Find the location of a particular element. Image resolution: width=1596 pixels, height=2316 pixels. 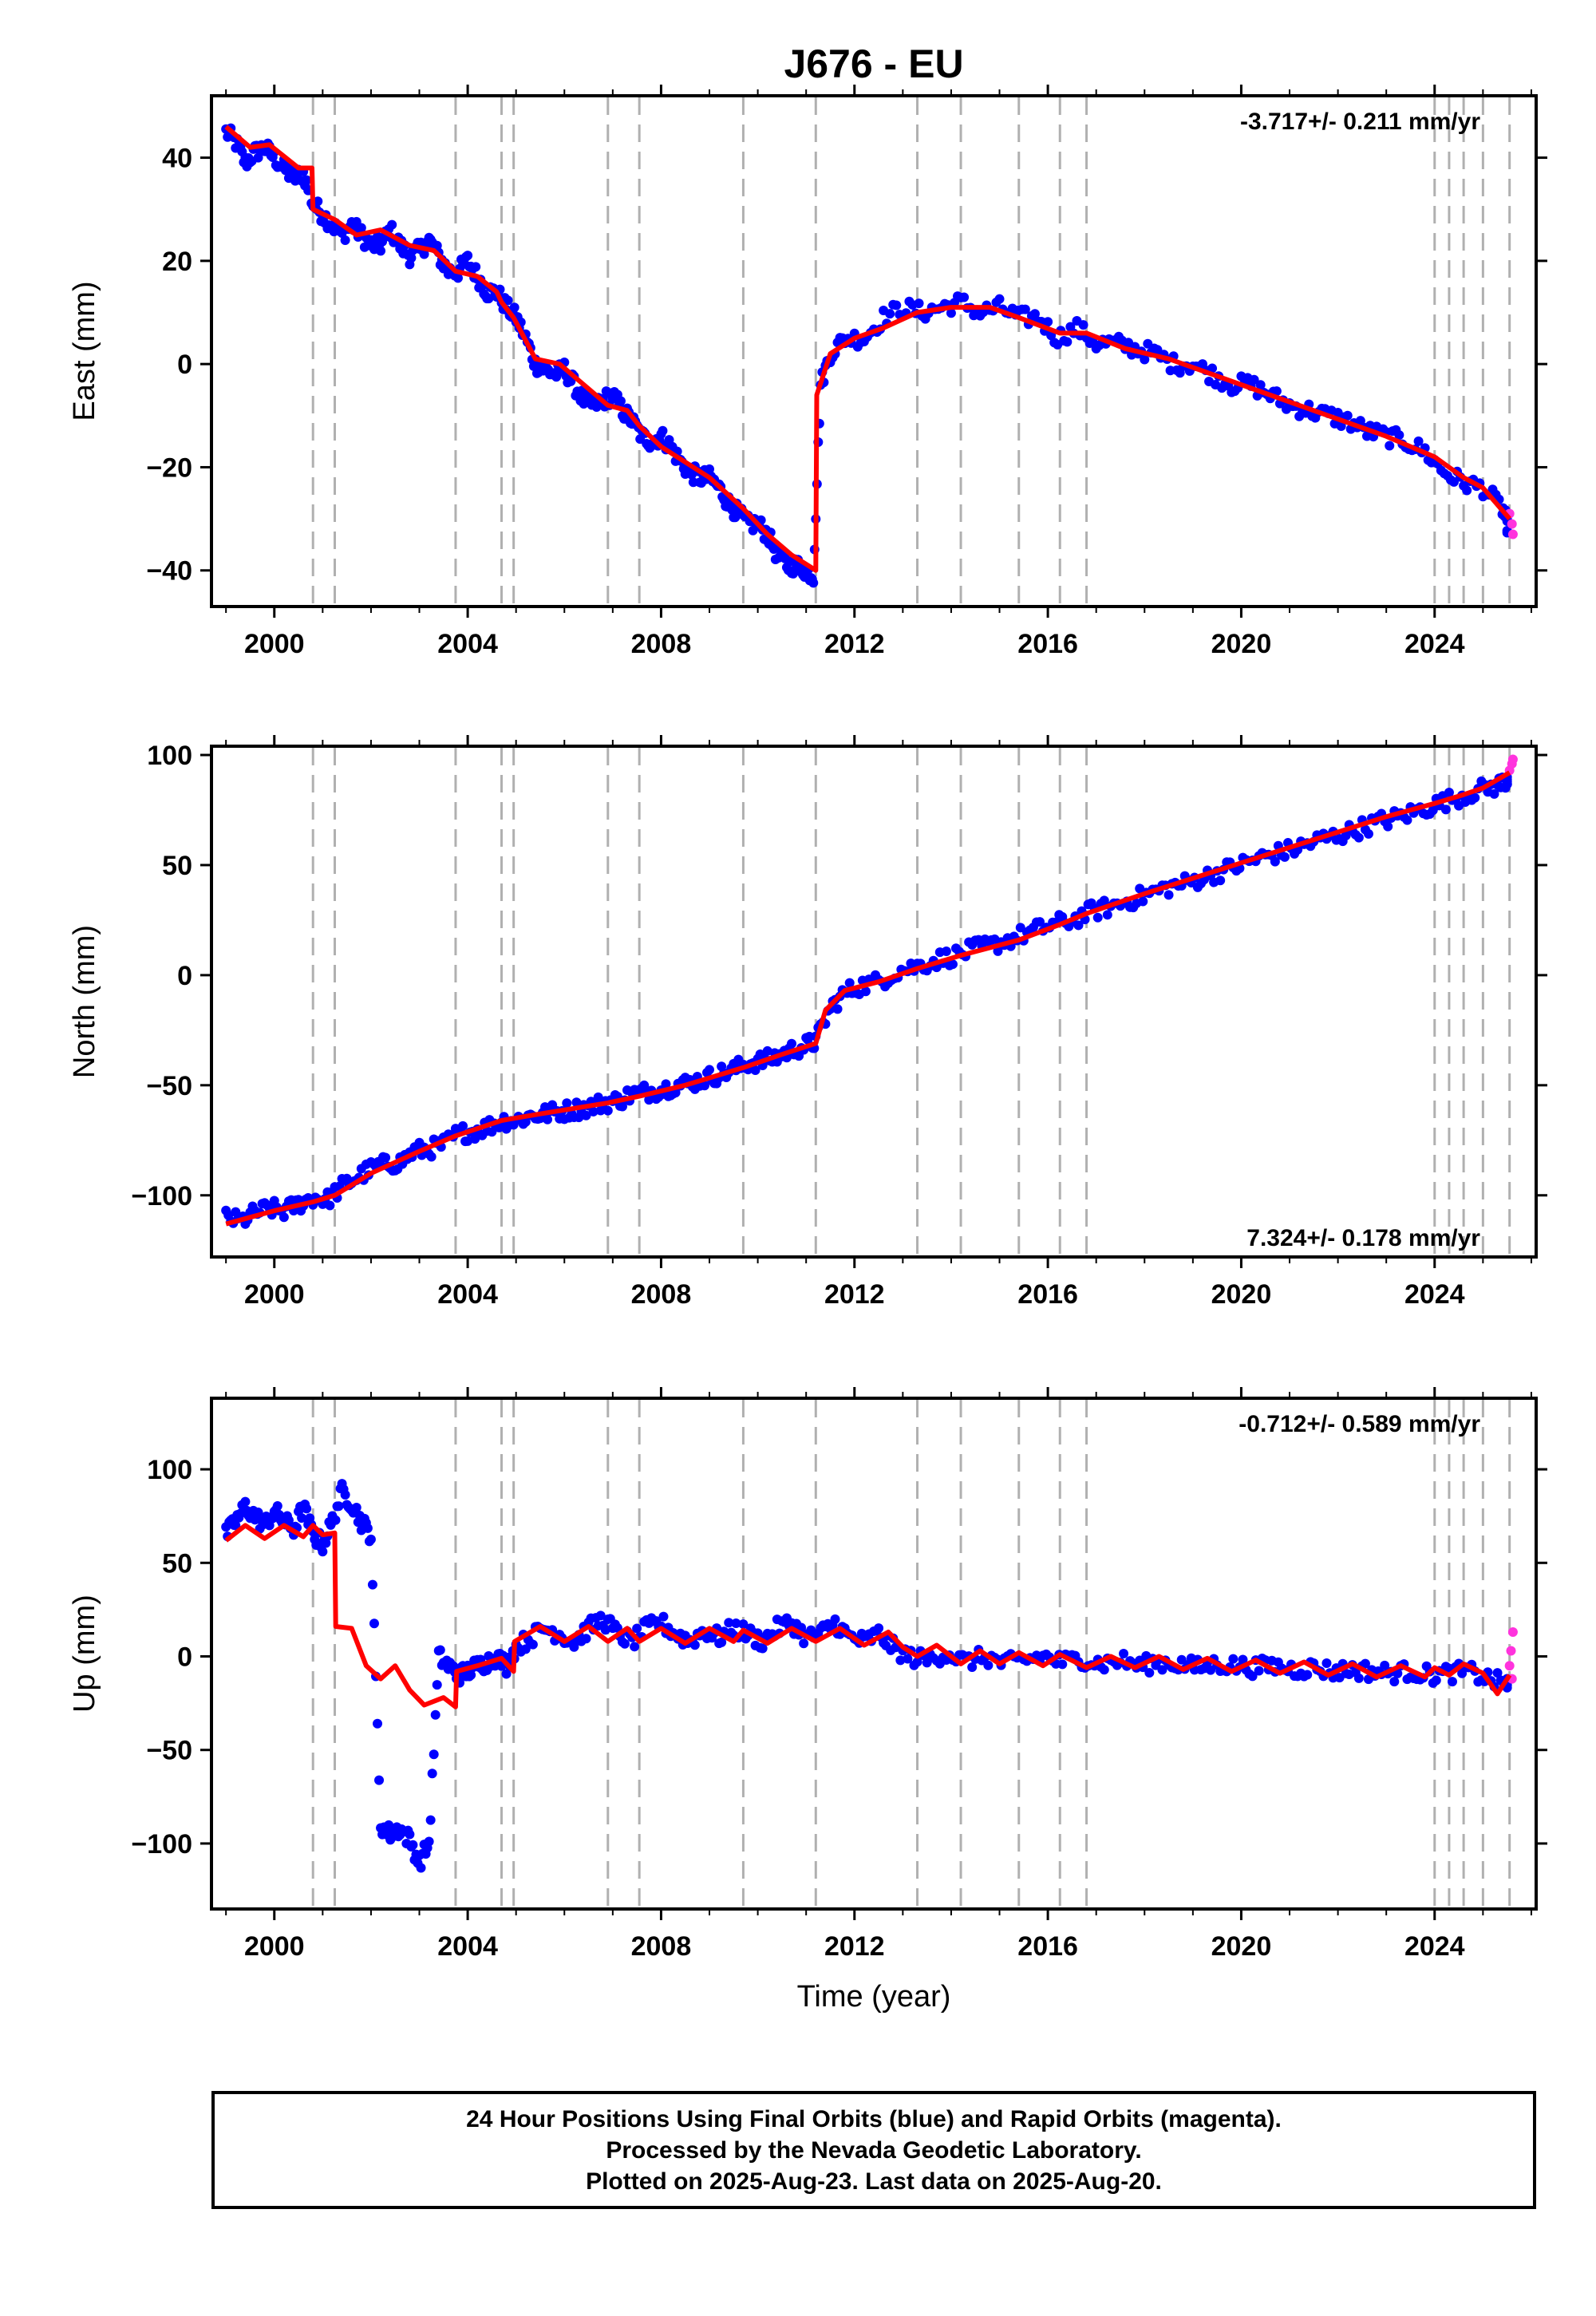

east-x-tick-label-1: 2004 is located at coordinates (467, 644).